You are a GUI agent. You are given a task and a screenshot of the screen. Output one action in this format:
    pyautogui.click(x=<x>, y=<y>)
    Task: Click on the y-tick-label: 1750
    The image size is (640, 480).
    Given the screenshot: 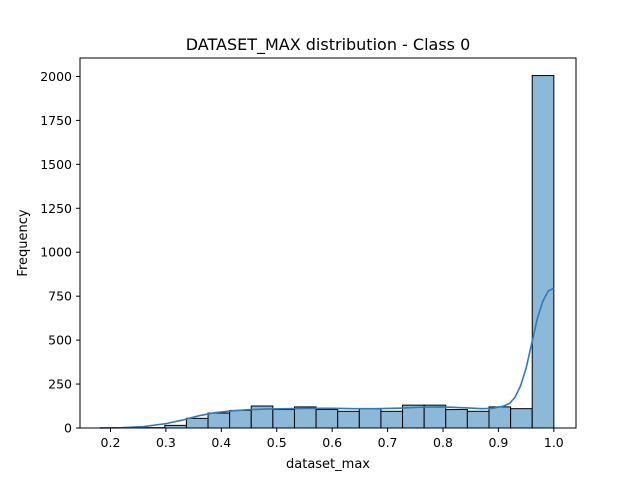 What is the action you would take?
    pyautogui.click(x=56, y=120)
    